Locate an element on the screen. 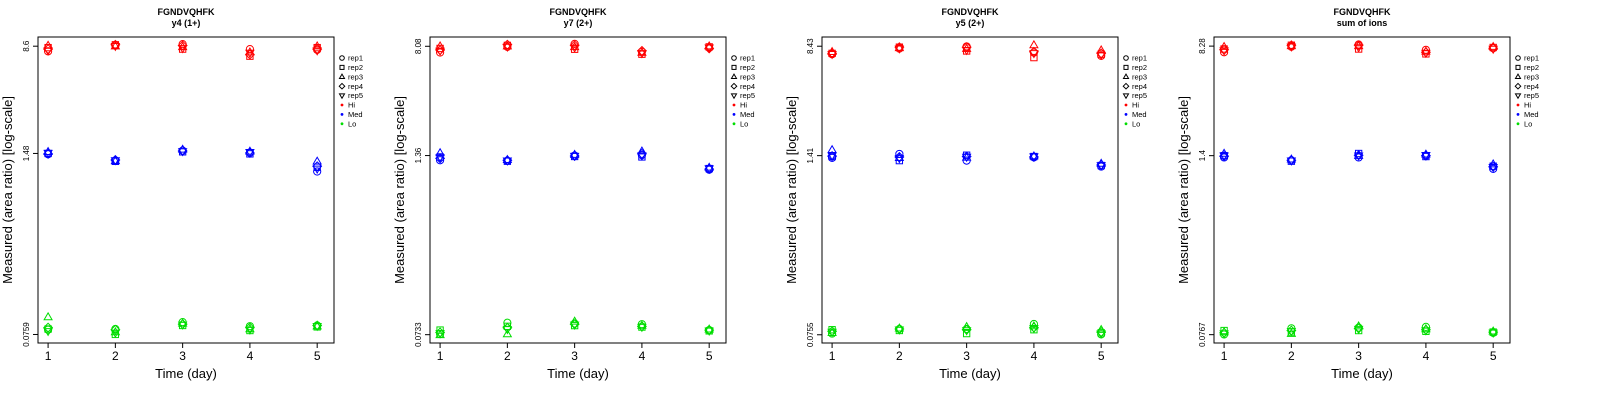  chart-title: FGNDVQHFK is located at coordinates (186, 12).